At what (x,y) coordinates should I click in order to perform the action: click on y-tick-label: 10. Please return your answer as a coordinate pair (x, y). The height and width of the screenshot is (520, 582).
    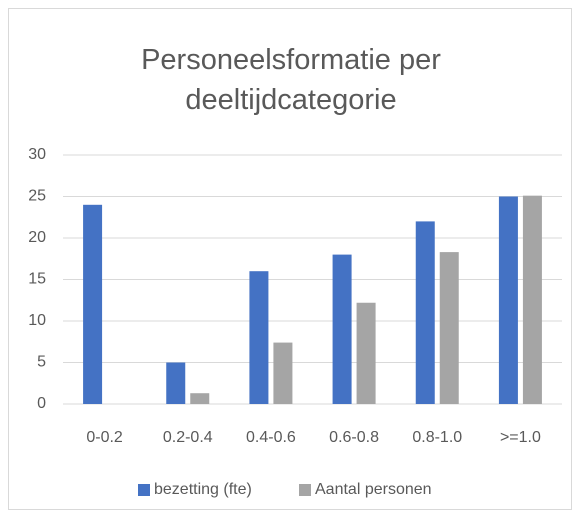
    Looking at the image, I should click on (37, 320).